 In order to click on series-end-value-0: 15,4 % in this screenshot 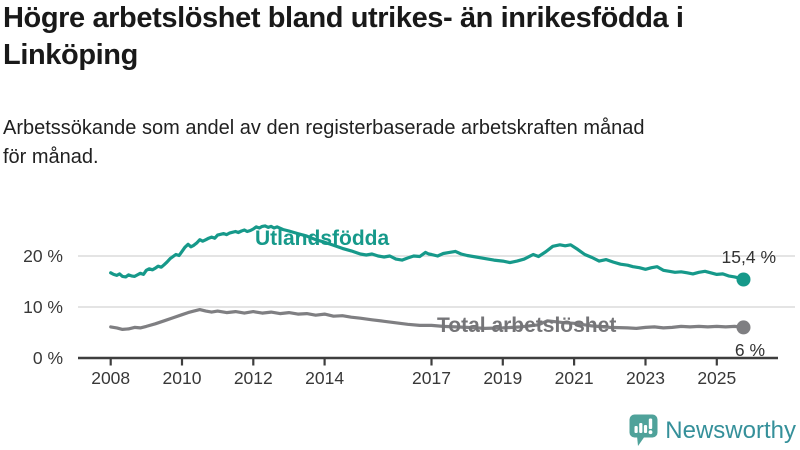, I will do `click(749, 257)`.